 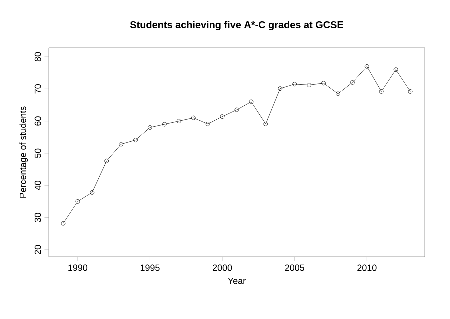 I want to click on x-tick-label: 1995, so click(x=150, y=268).